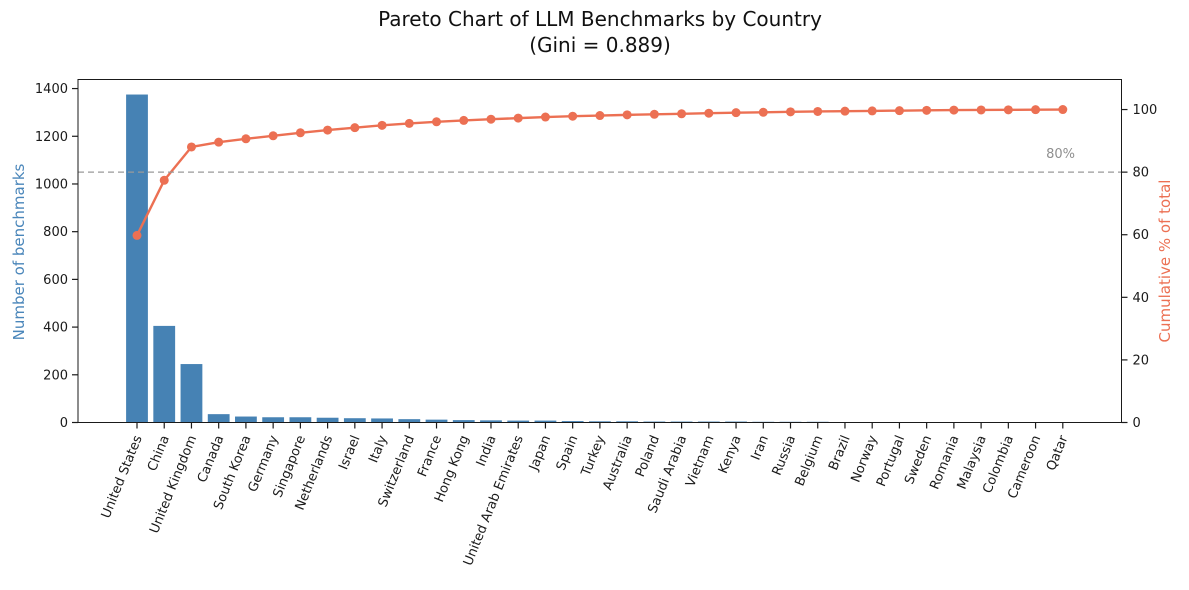  I want to click on x-tick-label-russia: Russia, so click(785, 455).